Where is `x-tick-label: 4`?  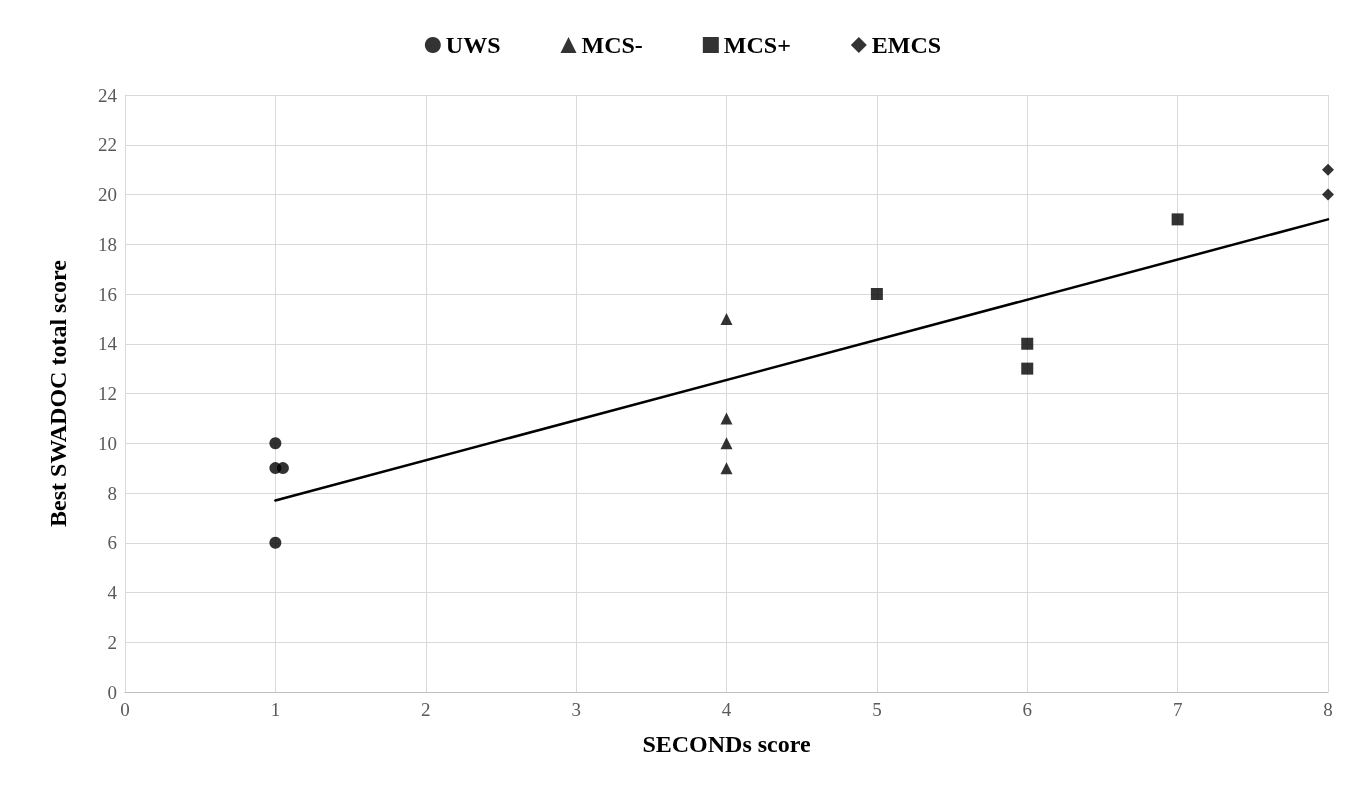
x-tick-label: 4 is located at coordinates (726, 709).